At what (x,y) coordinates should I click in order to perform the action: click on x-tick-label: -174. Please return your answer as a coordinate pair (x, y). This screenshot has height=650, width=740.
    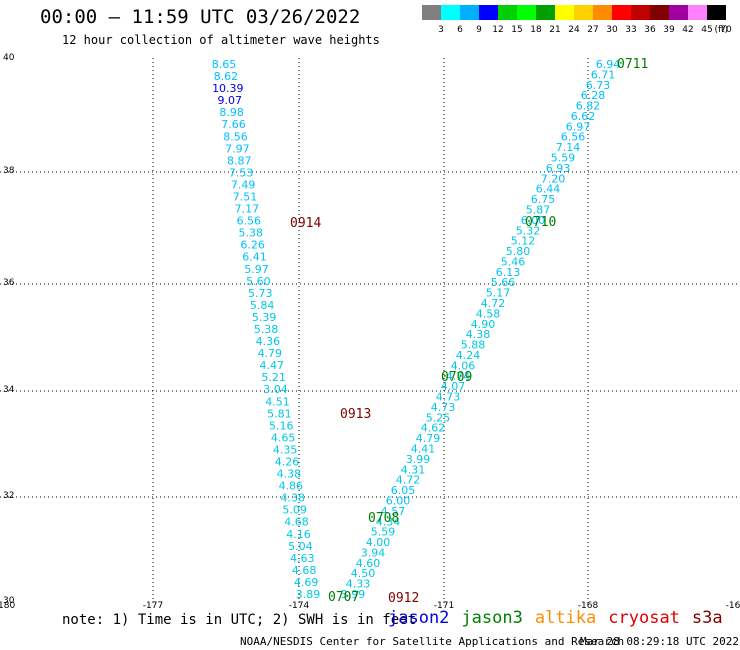
    Looking at the image, I should click on (299, 605).